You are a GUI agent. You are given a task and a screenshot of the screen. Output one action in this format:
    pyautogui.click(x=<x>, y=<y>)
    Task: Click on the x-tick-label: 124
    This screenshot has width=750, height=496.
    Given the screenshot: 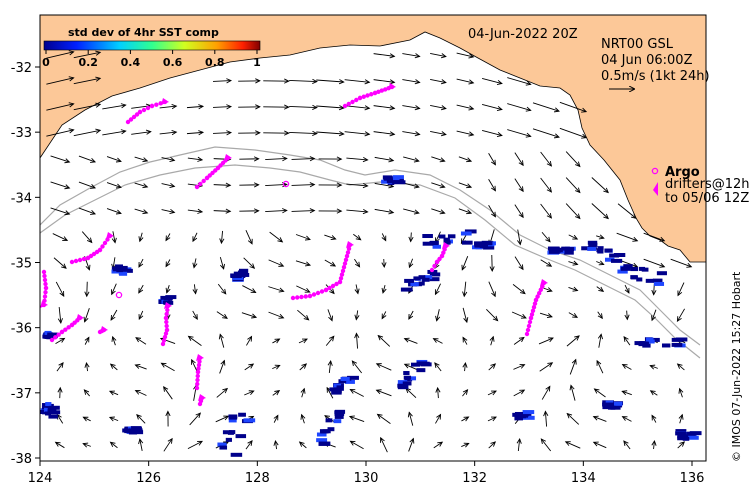 What is the action you would take?
    pyautogui.click(x=40, y=478)
    